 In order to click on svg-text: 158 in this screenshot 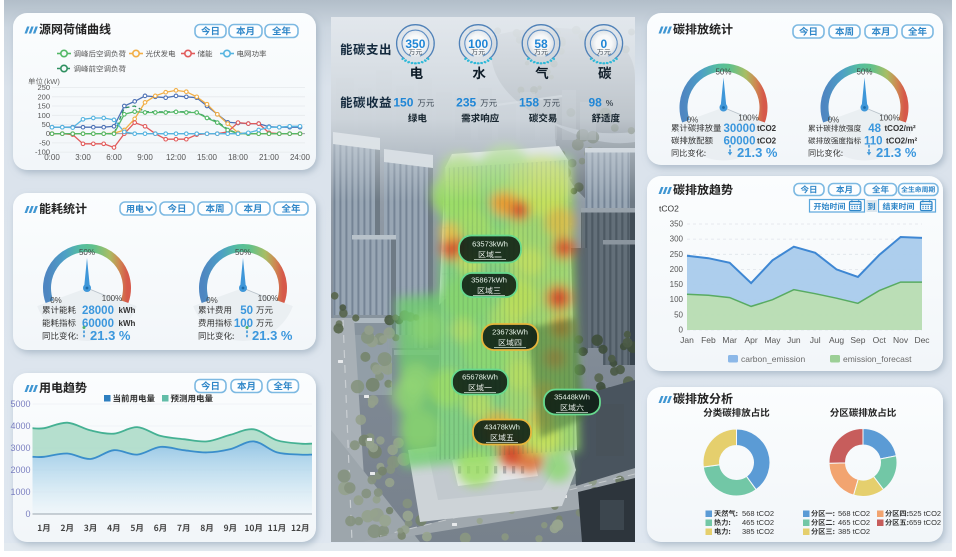, I will do `click(529, 103)`.